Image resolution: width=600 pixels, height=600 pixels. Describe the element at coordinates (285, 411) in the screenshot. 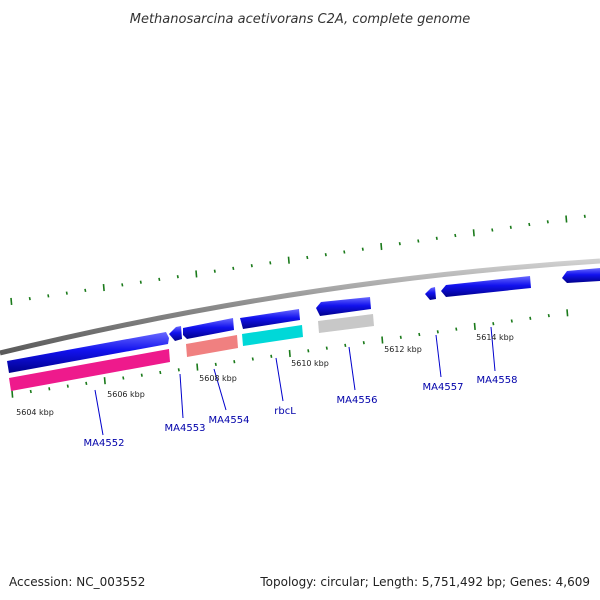

I see `gene-label-rbcL: rbcL` at that location.